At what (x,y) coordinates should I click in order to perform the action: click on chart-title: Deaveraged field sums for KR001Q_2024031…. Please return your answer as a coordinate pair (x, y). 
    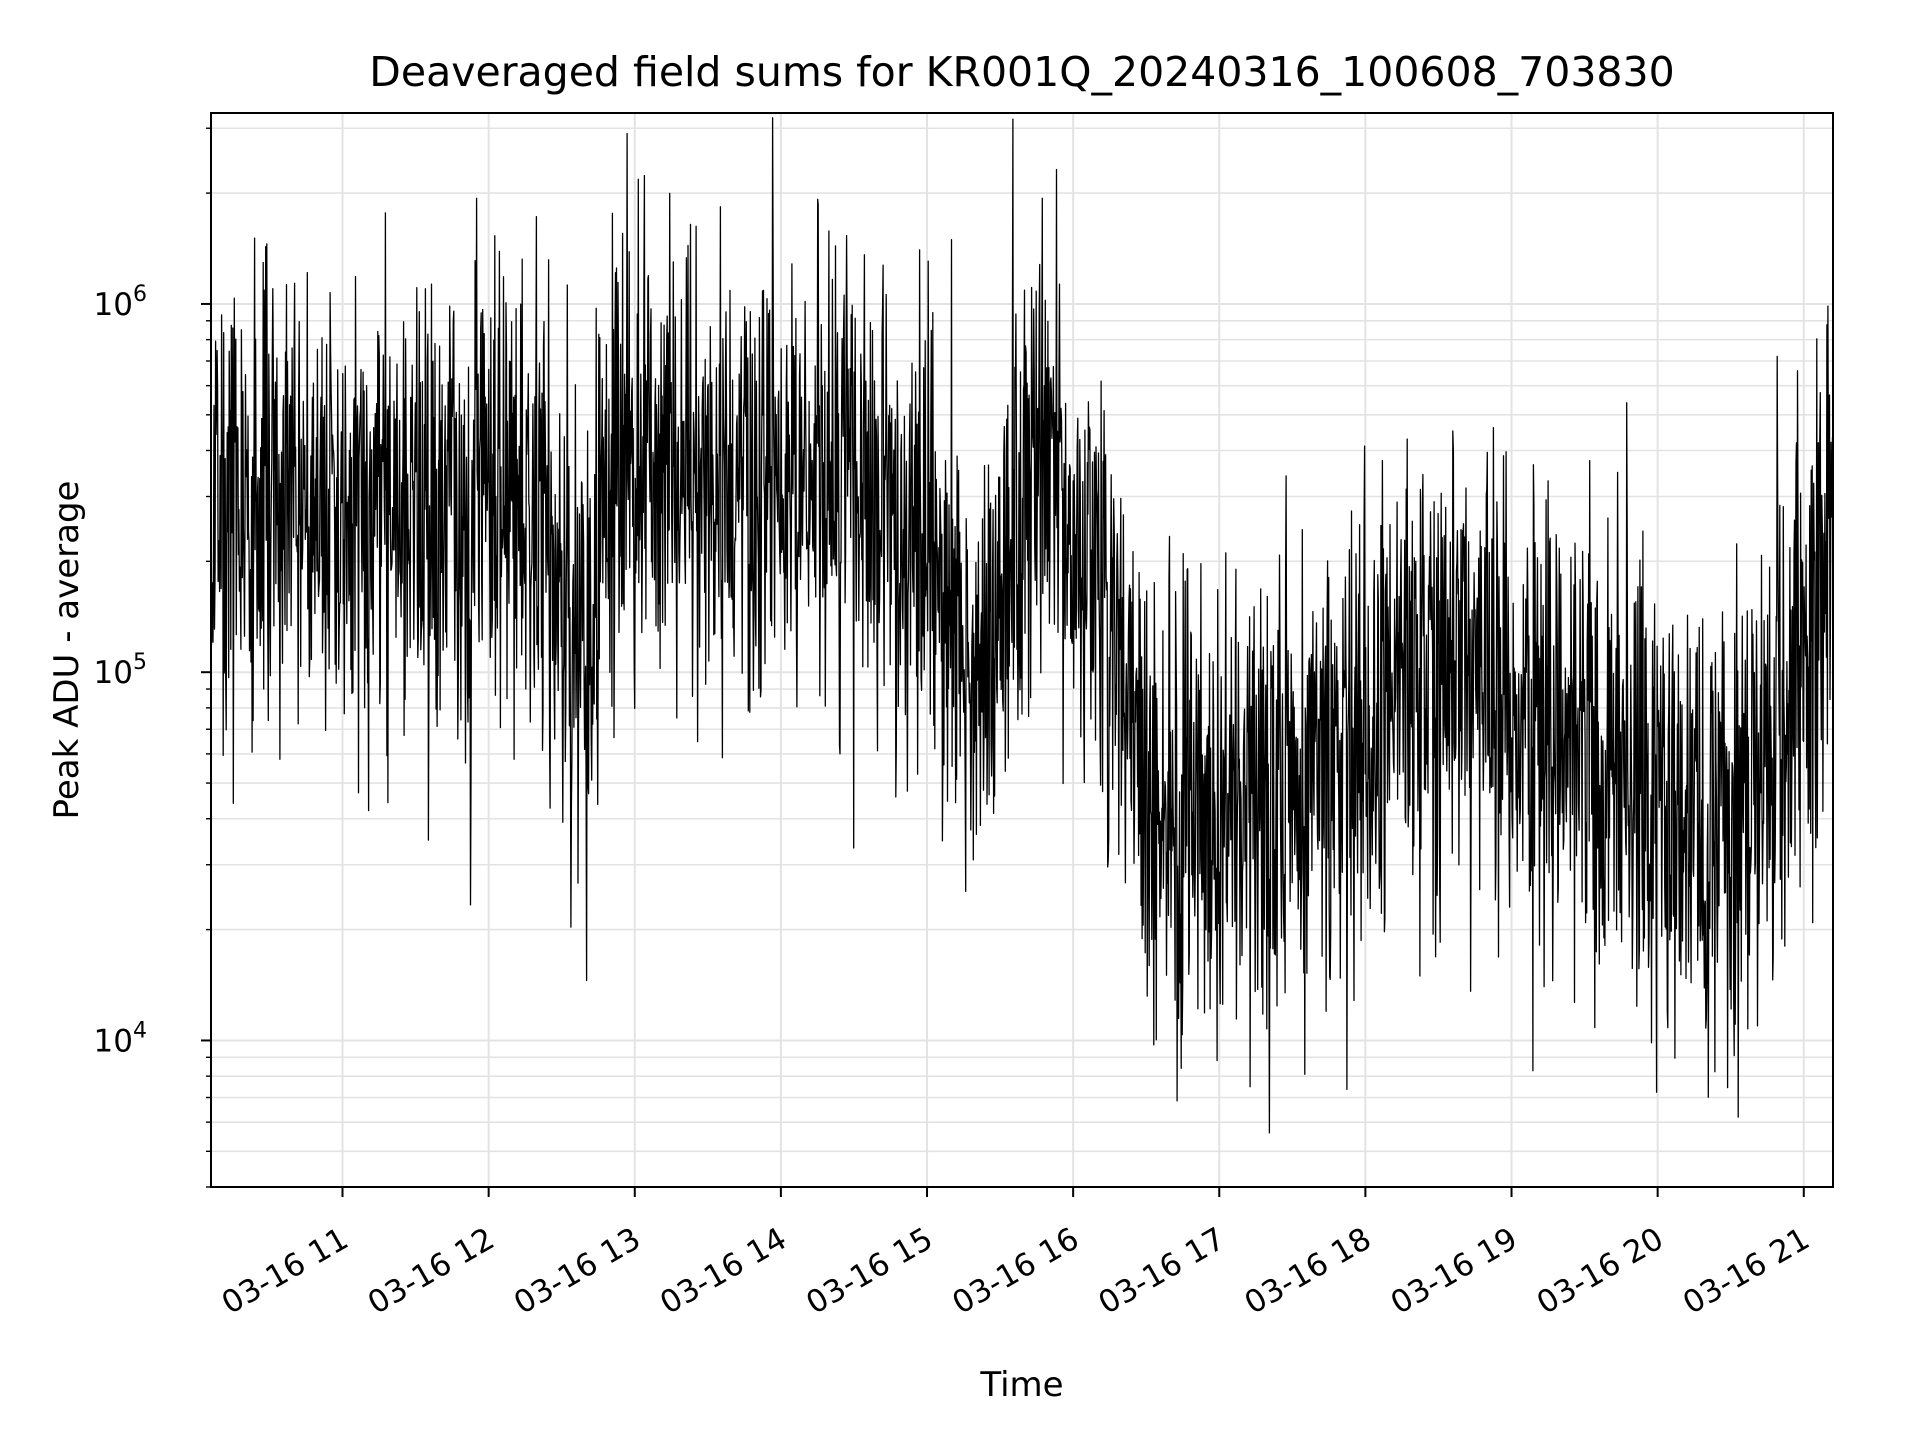
    Looking at the image, I should click on (1021, 72).